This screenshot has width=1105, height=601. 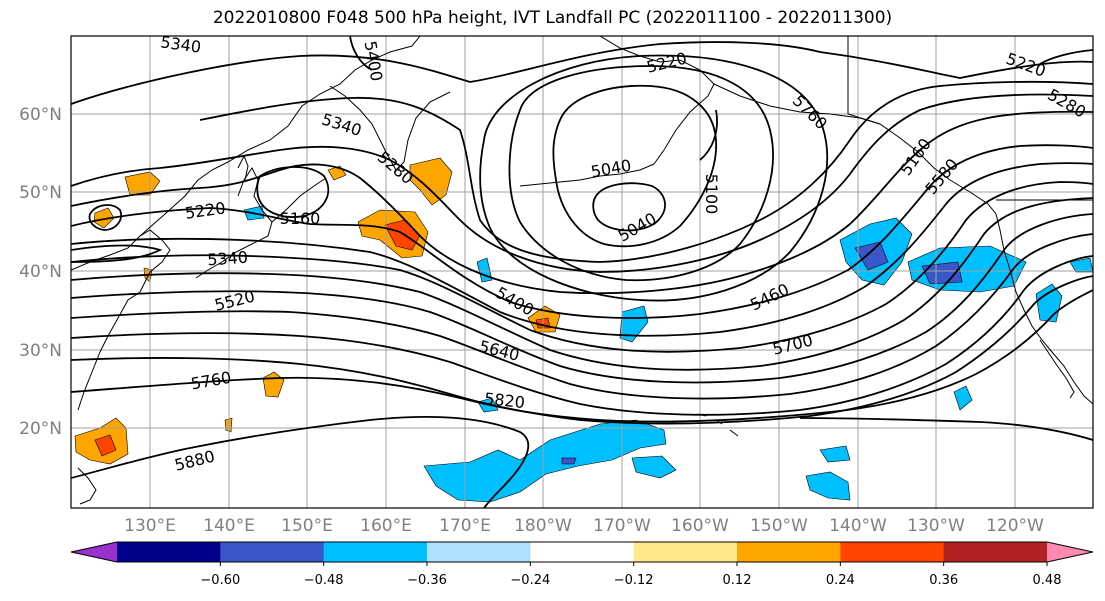 What do you see at coordinates (936, 526) in the screenshot?
I see `lon-label: 130°W` at bounding box center [936, 526].